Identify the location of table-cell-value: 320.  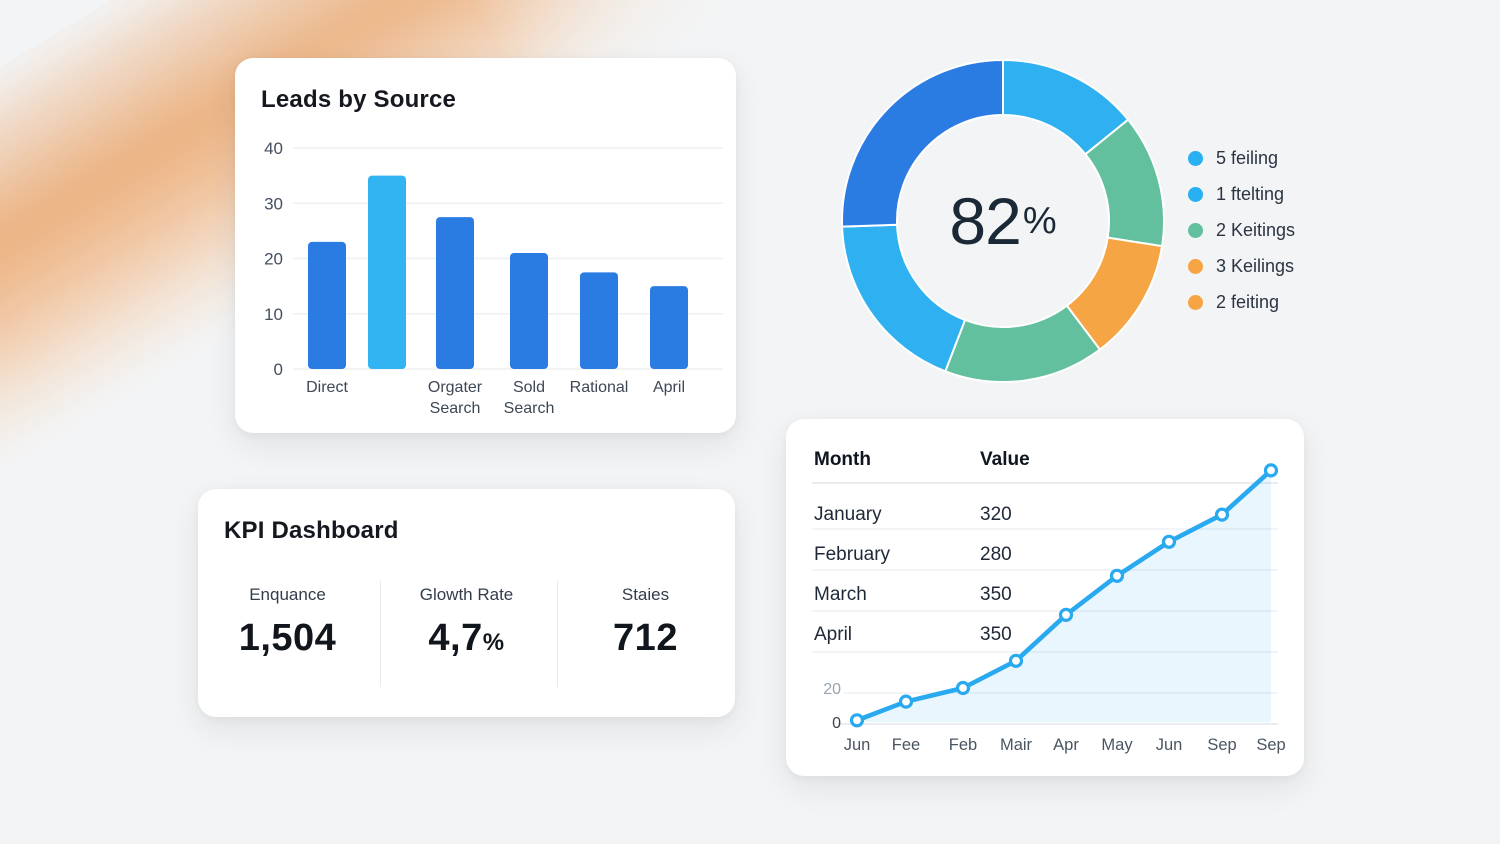
(996, 514).